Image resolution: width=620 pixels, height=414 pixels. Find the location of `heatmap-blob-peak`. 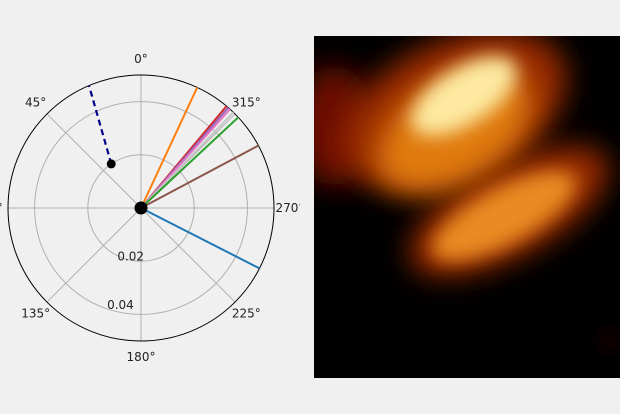

heatmap-blob-peak is located at coordinates (464, 96).